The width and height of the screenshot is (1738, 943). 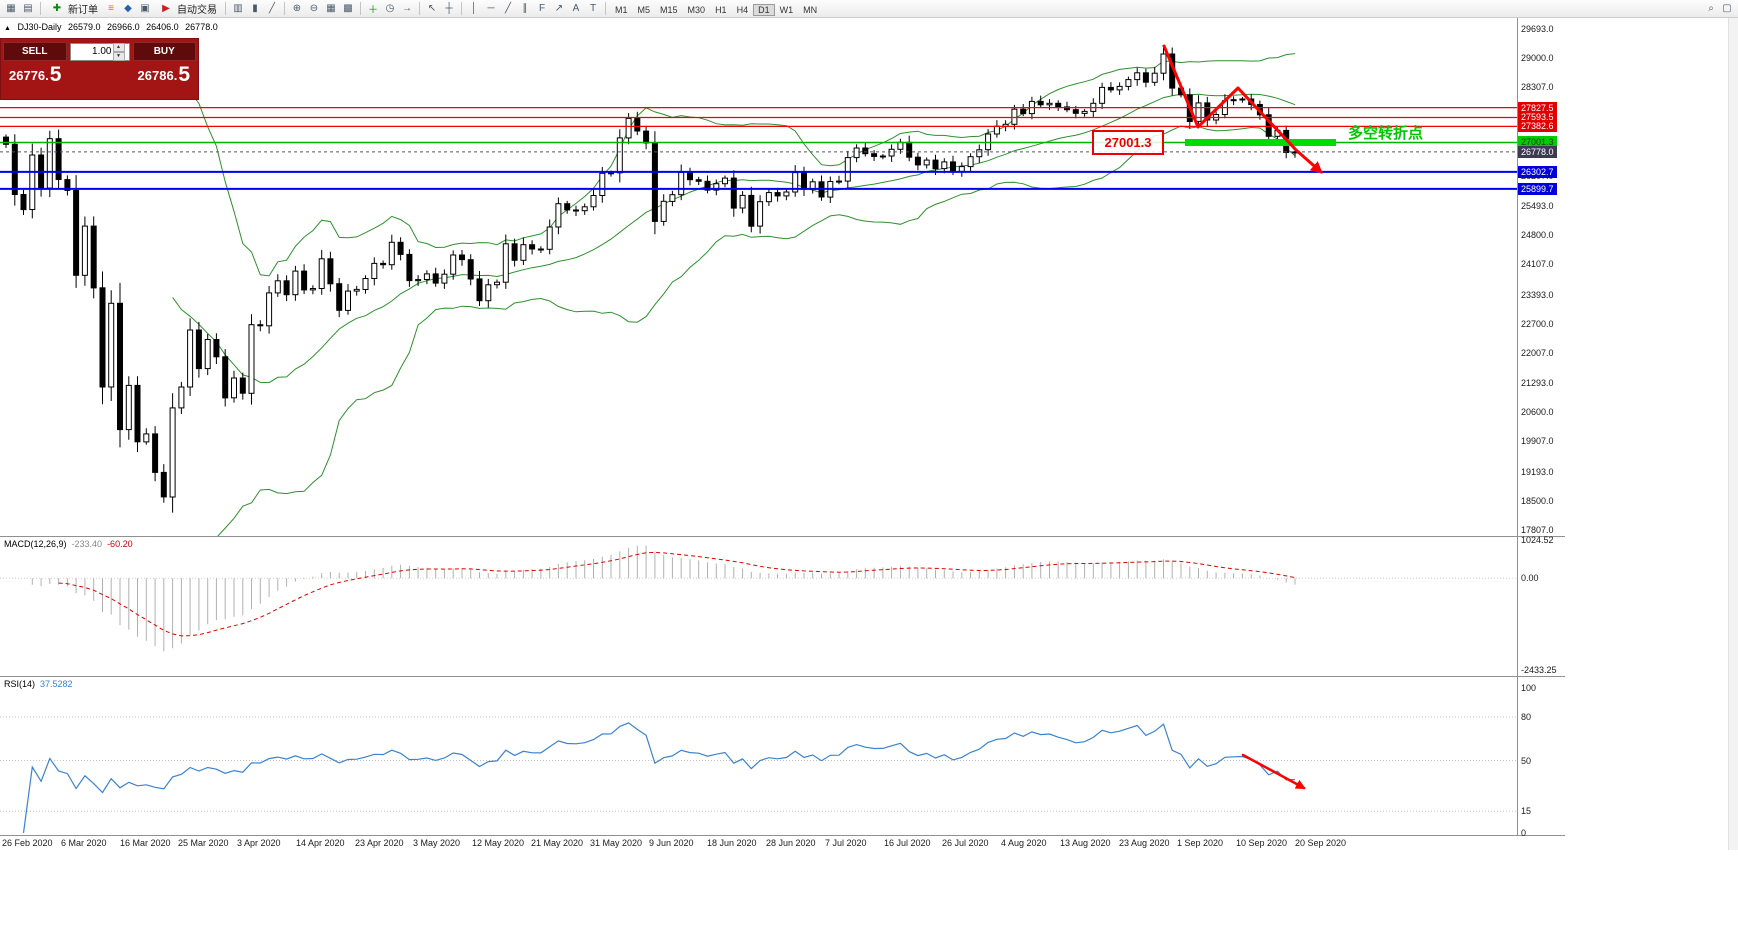 I want to click on macd-plot, so click(x=758, y=598).